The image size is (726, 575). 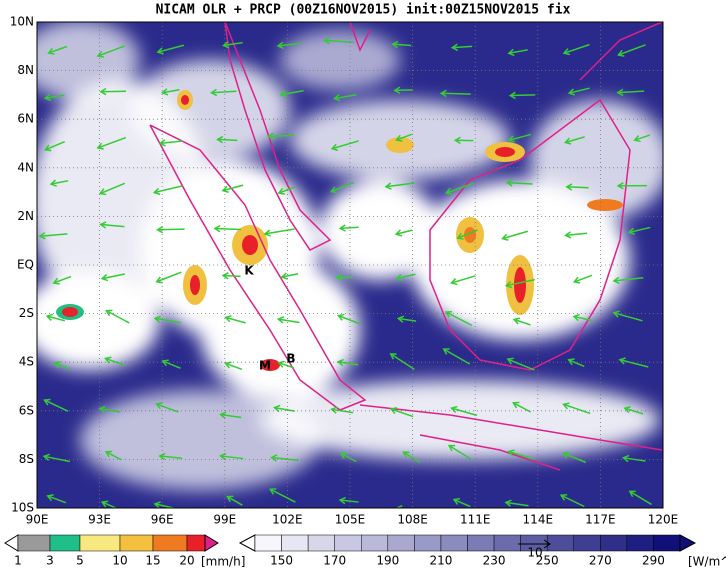 What do you see at coordinates (249, 271) in the screenshot?
I see `place-label: K` at bounding box center [249, 271].